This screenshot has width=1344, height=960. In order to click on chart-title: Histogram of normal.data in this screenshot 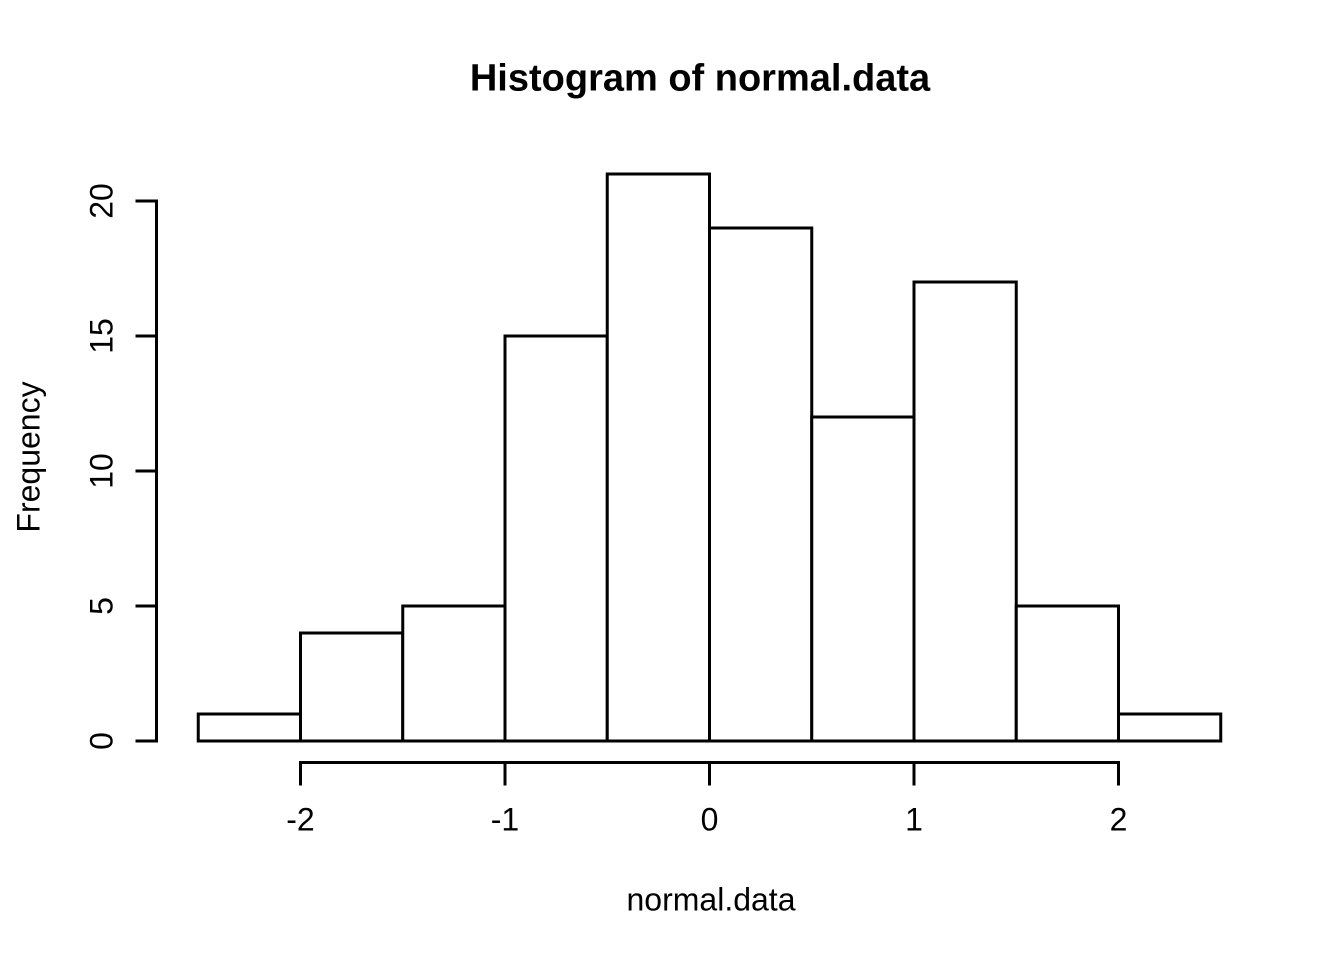, I will do `click(700, 78)`.